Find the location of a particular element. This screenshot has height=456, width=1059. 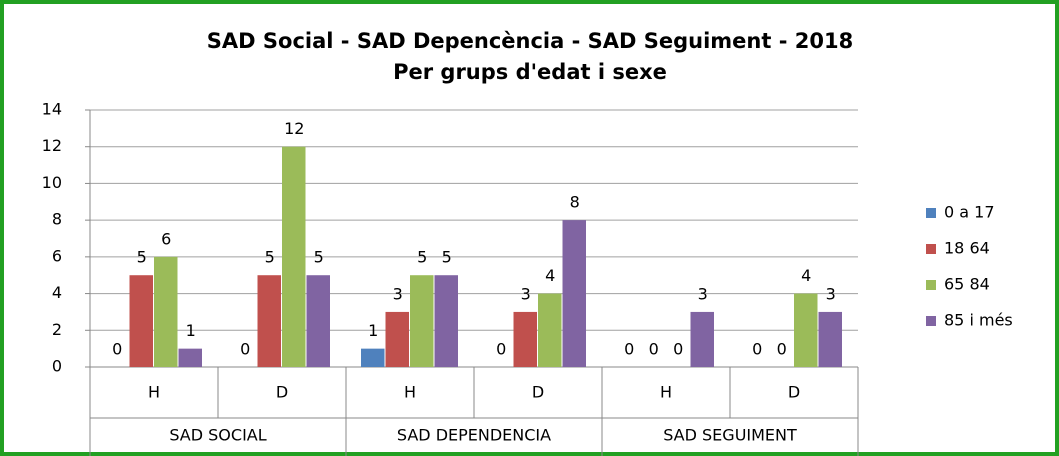

y-tick-label: 2 is located at coordinates (57, 329).